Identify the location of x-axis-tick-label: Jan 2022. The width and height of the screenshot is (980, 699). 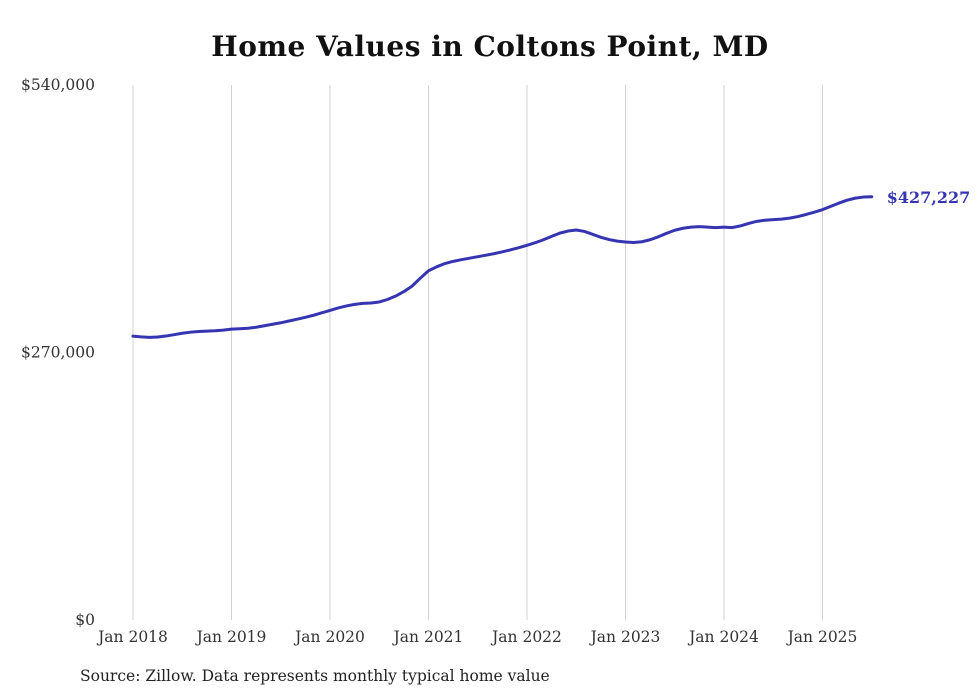
(526, 637).